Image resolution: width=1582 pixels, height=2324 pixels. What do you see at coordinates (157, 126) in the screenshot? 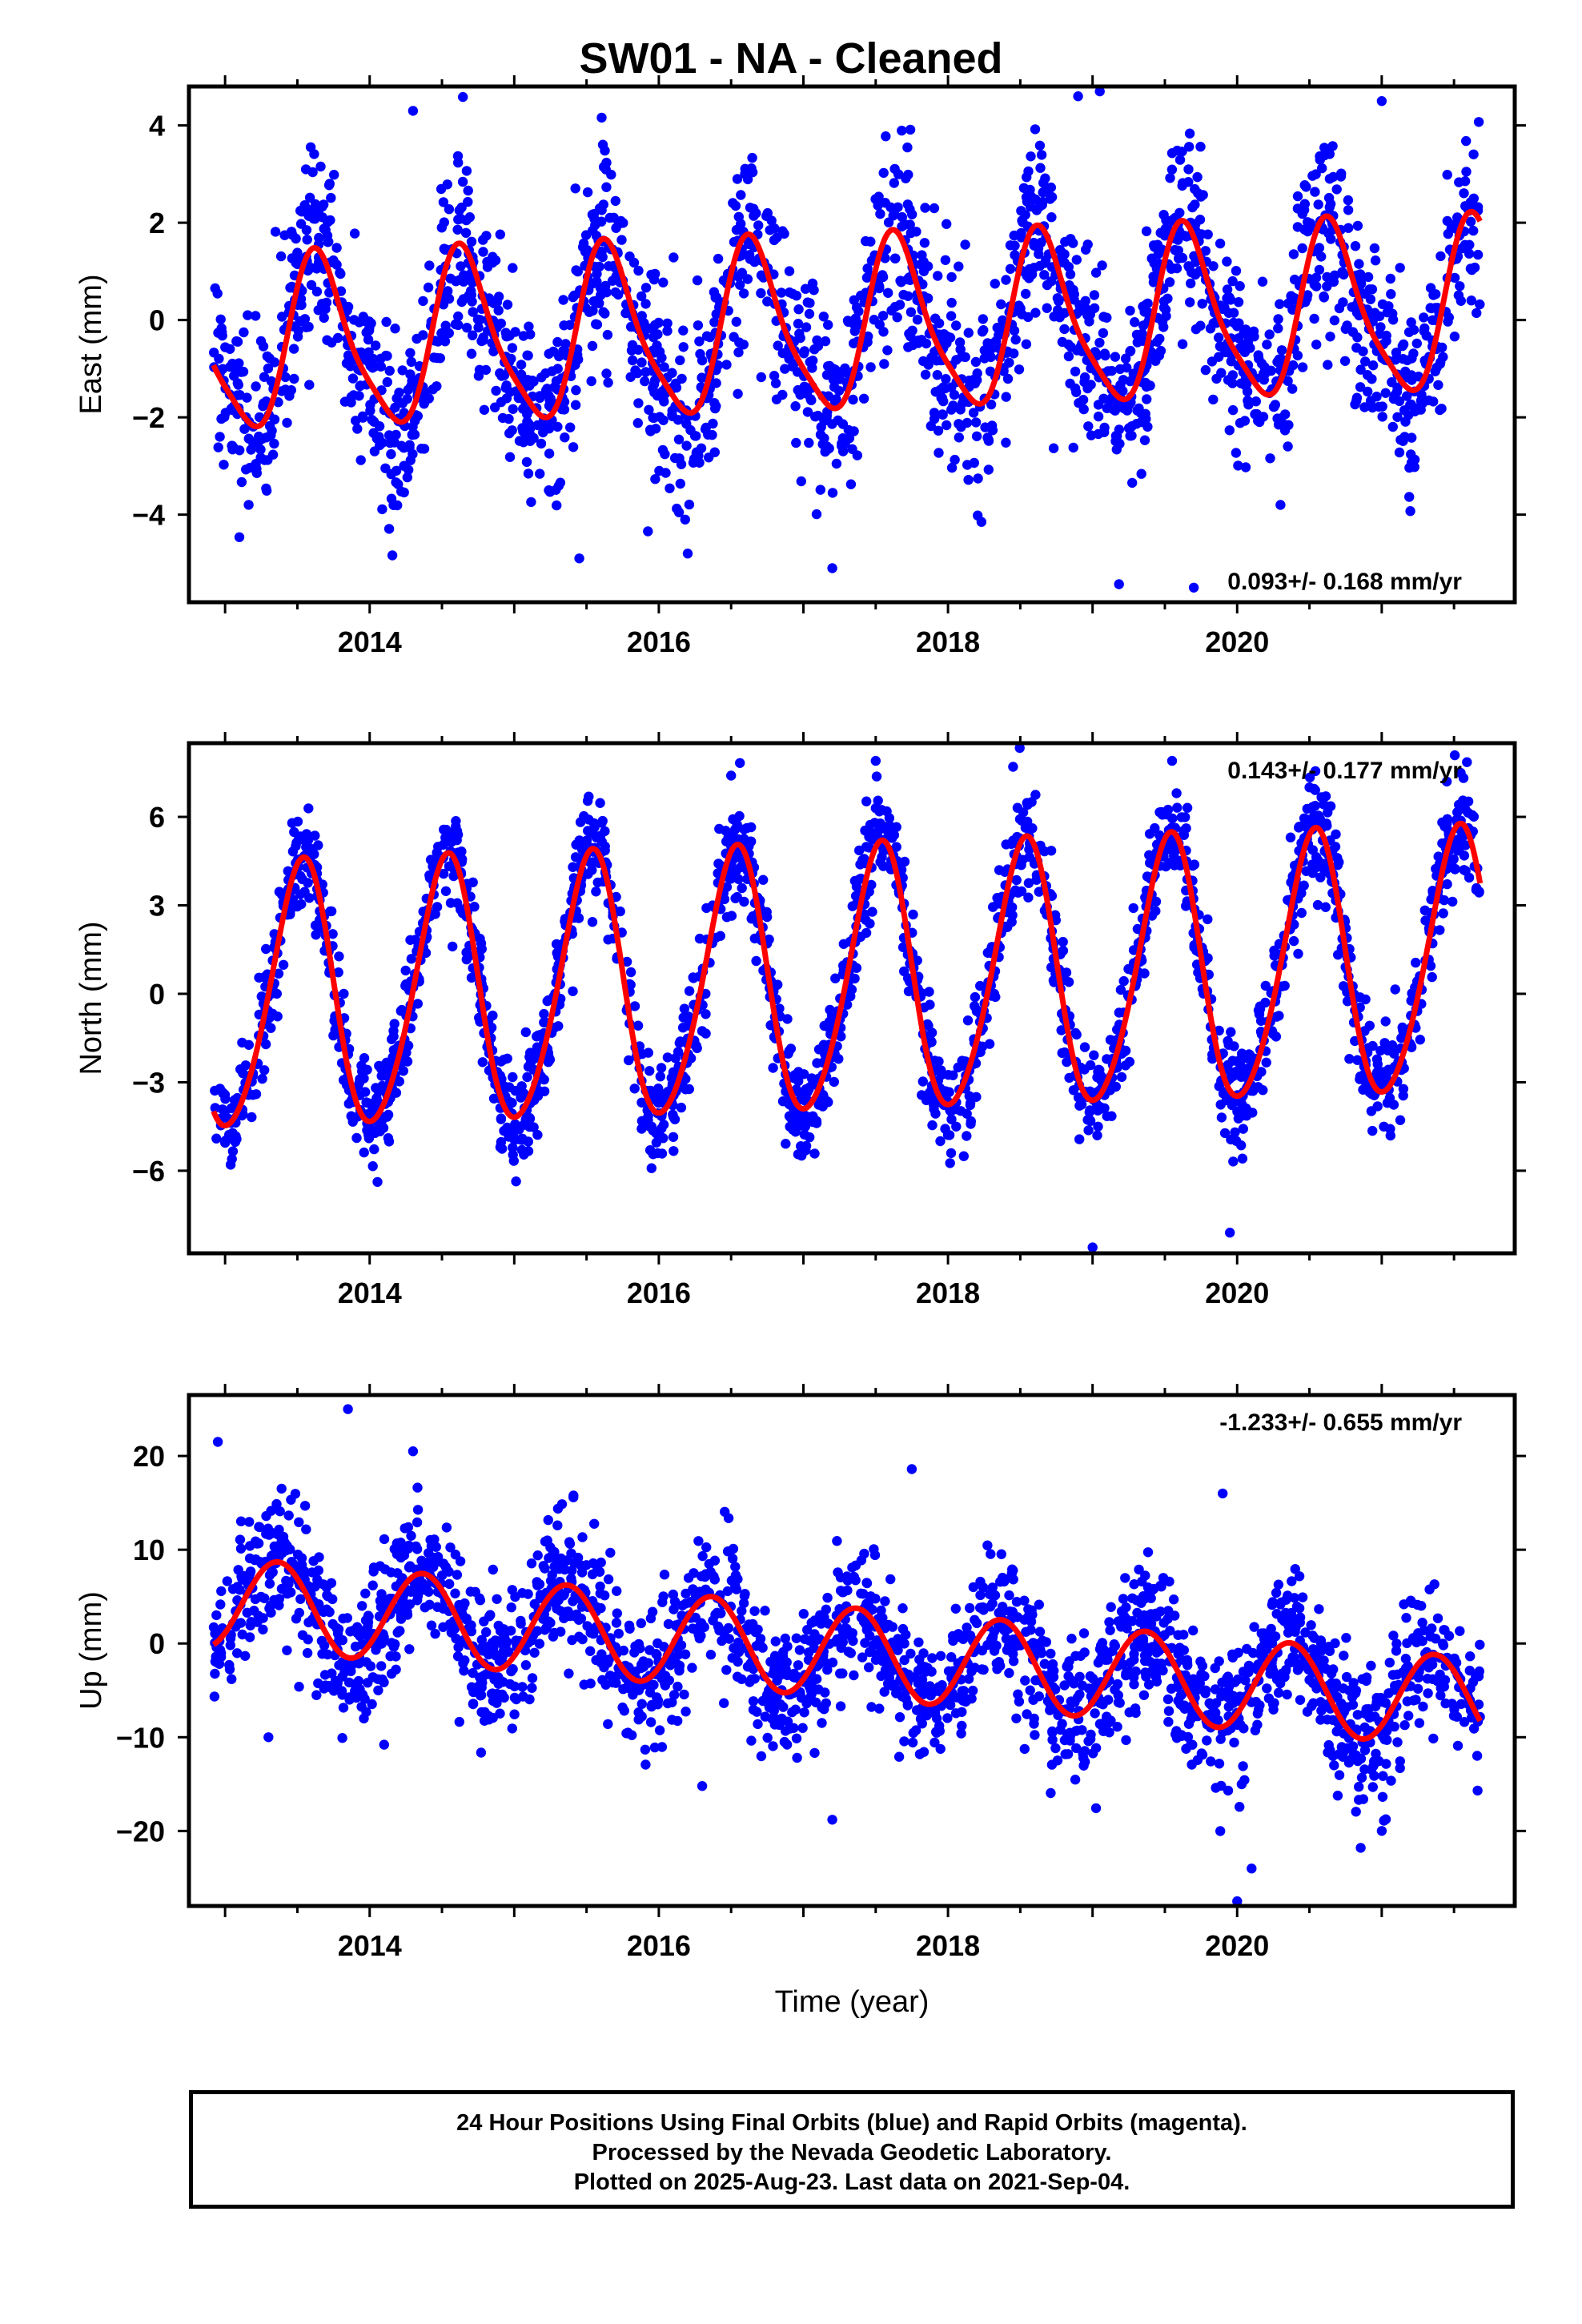
I see `y-tick-label: 4` at bounding box center [157, 126].